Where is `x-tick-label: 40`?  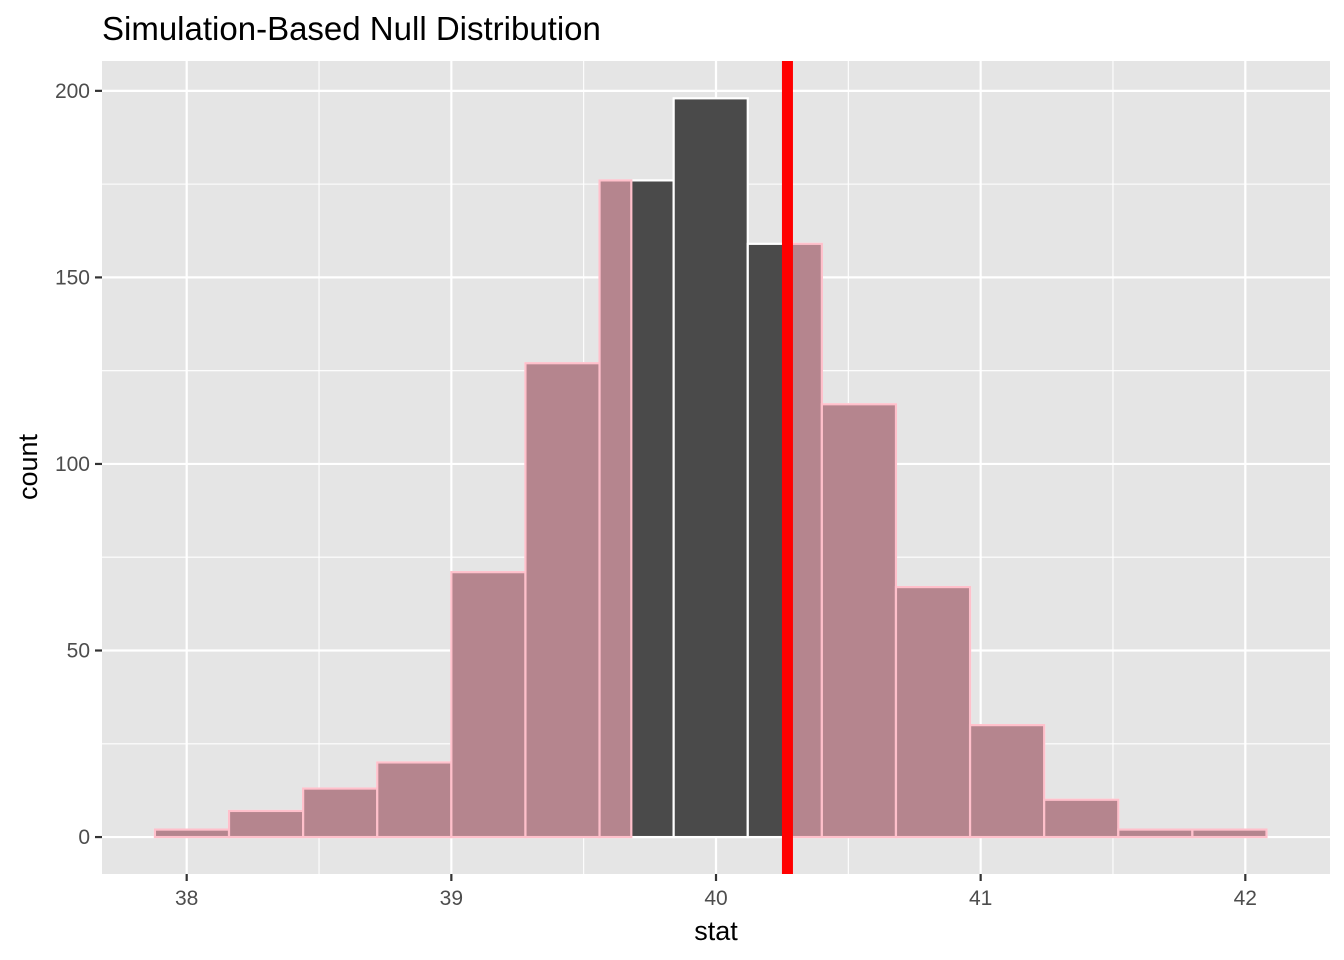
x-tick-label: 40 is located at coordinates (715, 898).